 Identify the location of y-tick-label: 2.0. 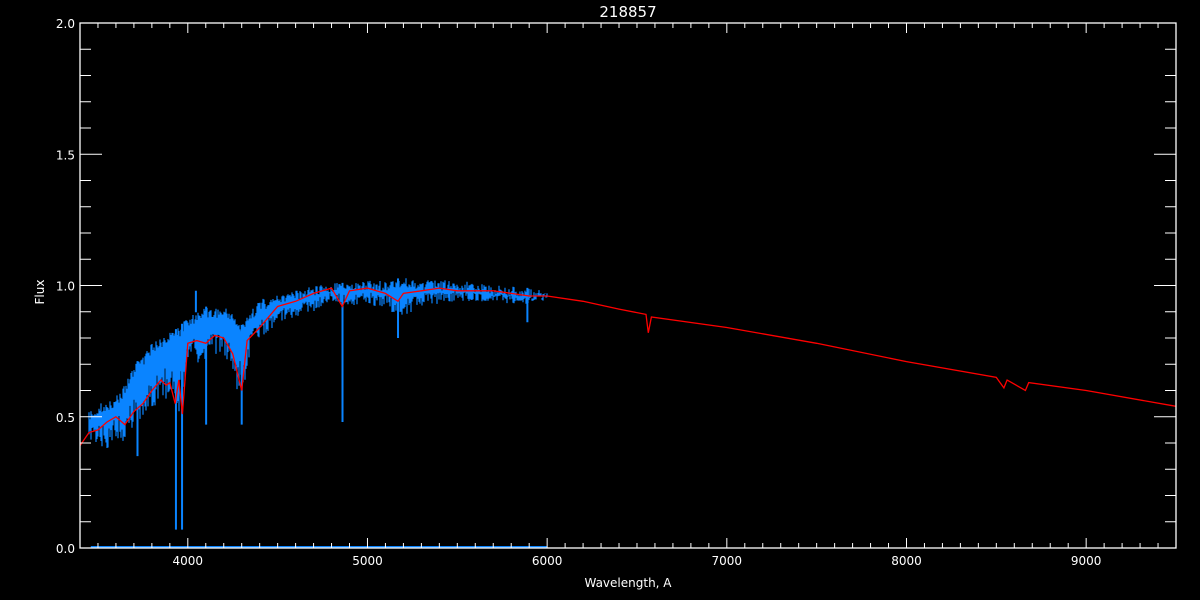
(65, 24).